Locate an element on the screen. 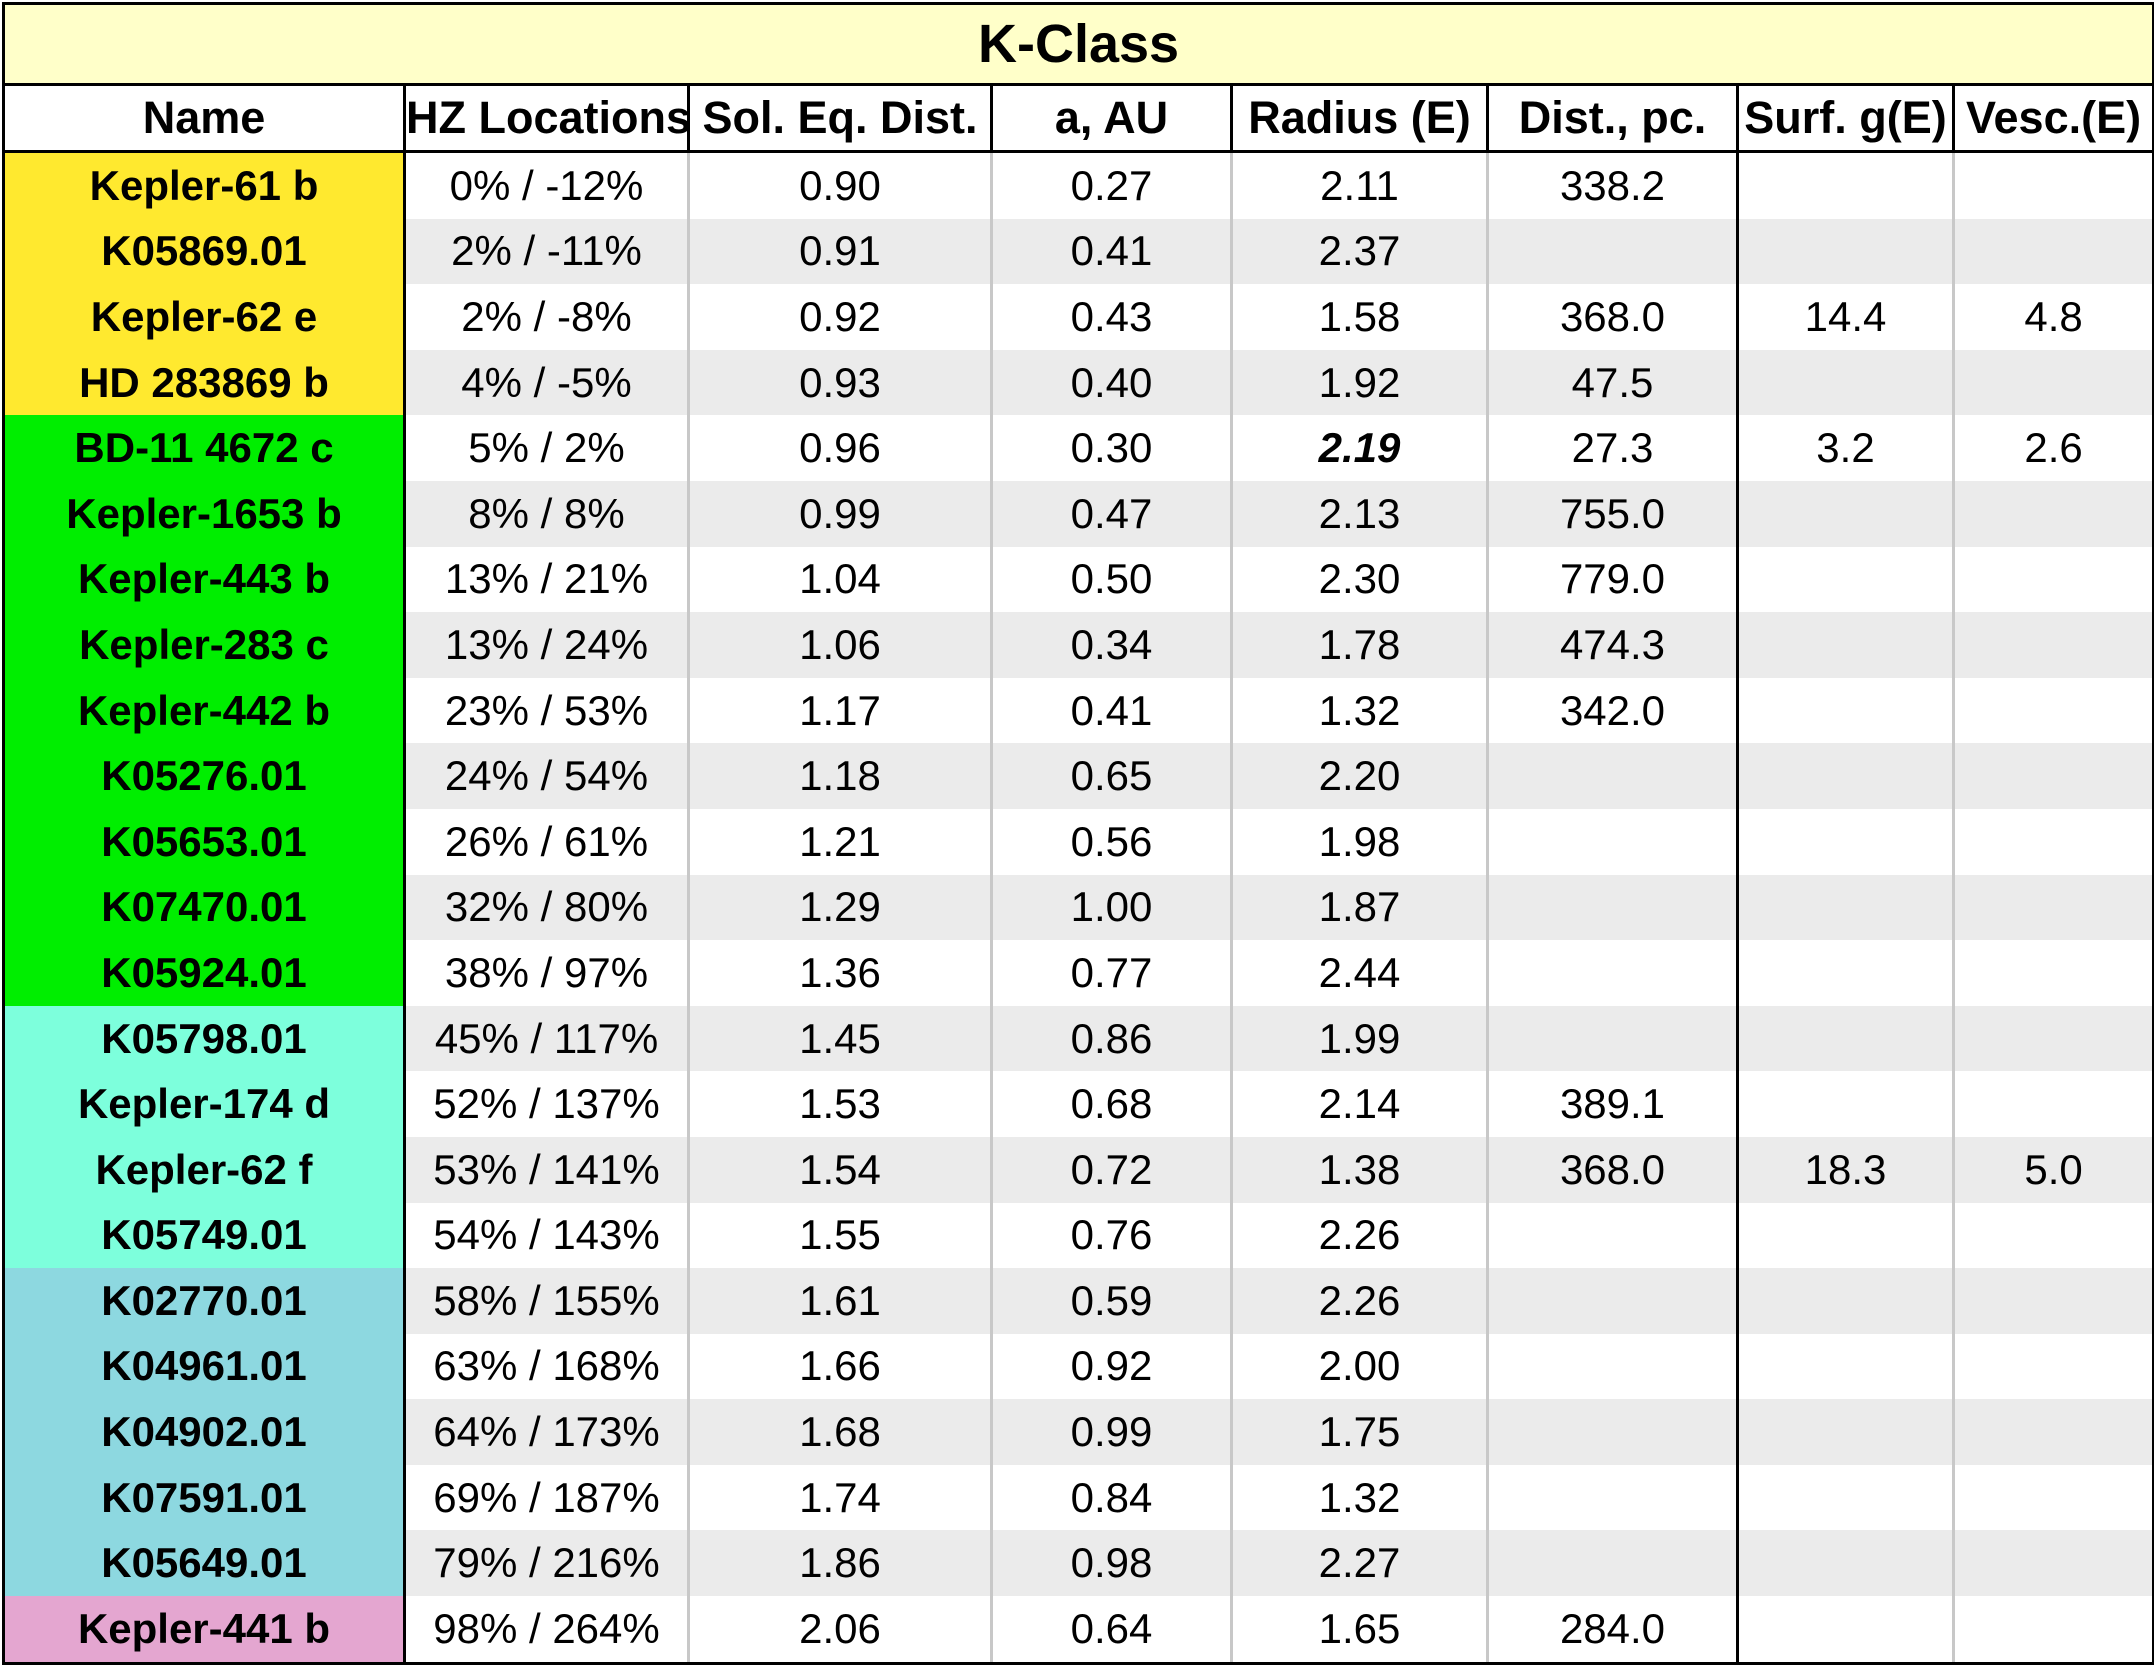 The height and width of the screenshot is (1665, 2154). escape-velocity-cell: 4.8 is located at coordinates (2052, 317).